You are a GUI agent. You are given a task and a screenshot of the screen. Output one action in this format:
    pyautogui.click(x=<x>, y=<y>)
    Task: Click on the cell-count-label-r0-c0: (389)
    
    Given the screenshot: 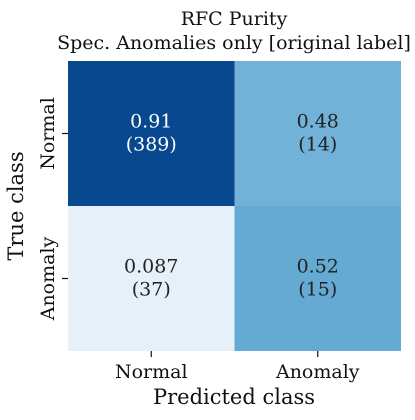 What is the action you would take?
    pyautogui.click(x=151, y=145)
    